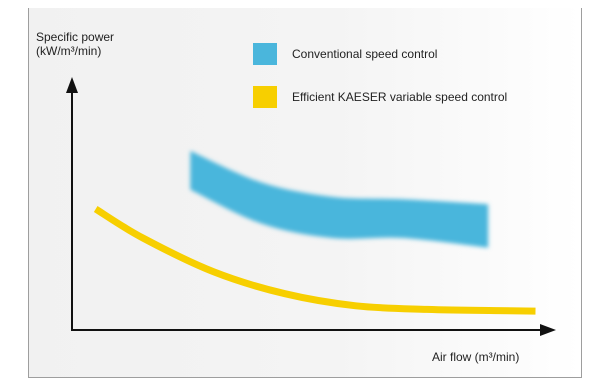 Image resolution: width=613 pixels, height=379 pixels. What do you see at coordinates (400, 97) in the screenshot?
I see `legend-label-kaeser: Efficient KAESER variable speed control` at bounding box center [400, 97].